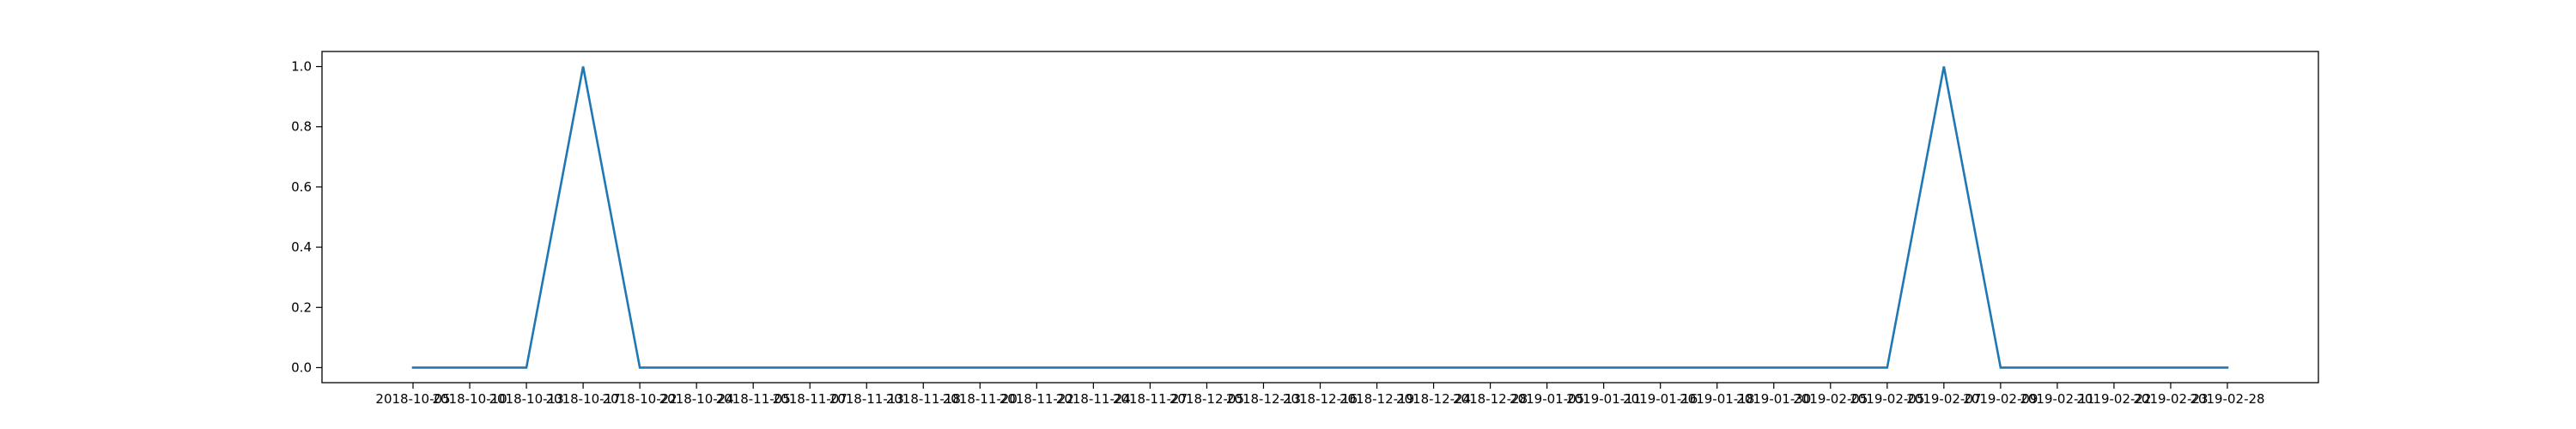 This screenshot has width=2576, height=429. I want to click on y-tick-label: 0.6, so click(301, 187).